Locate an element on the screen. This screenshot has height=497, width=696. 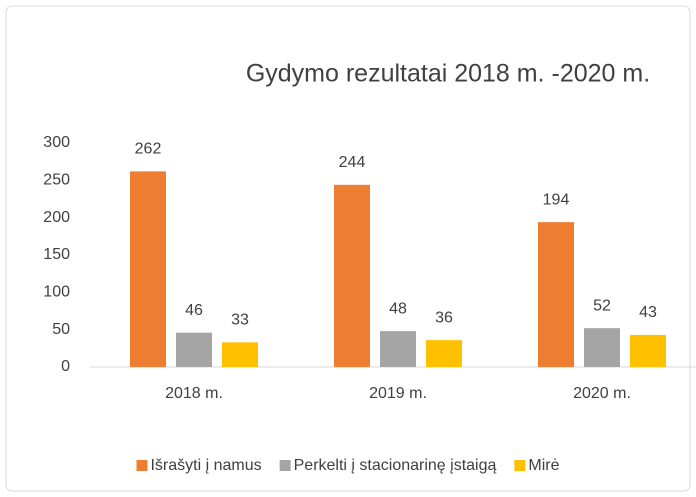
y-tick-label: 200 is located at coordinates (56, 217).